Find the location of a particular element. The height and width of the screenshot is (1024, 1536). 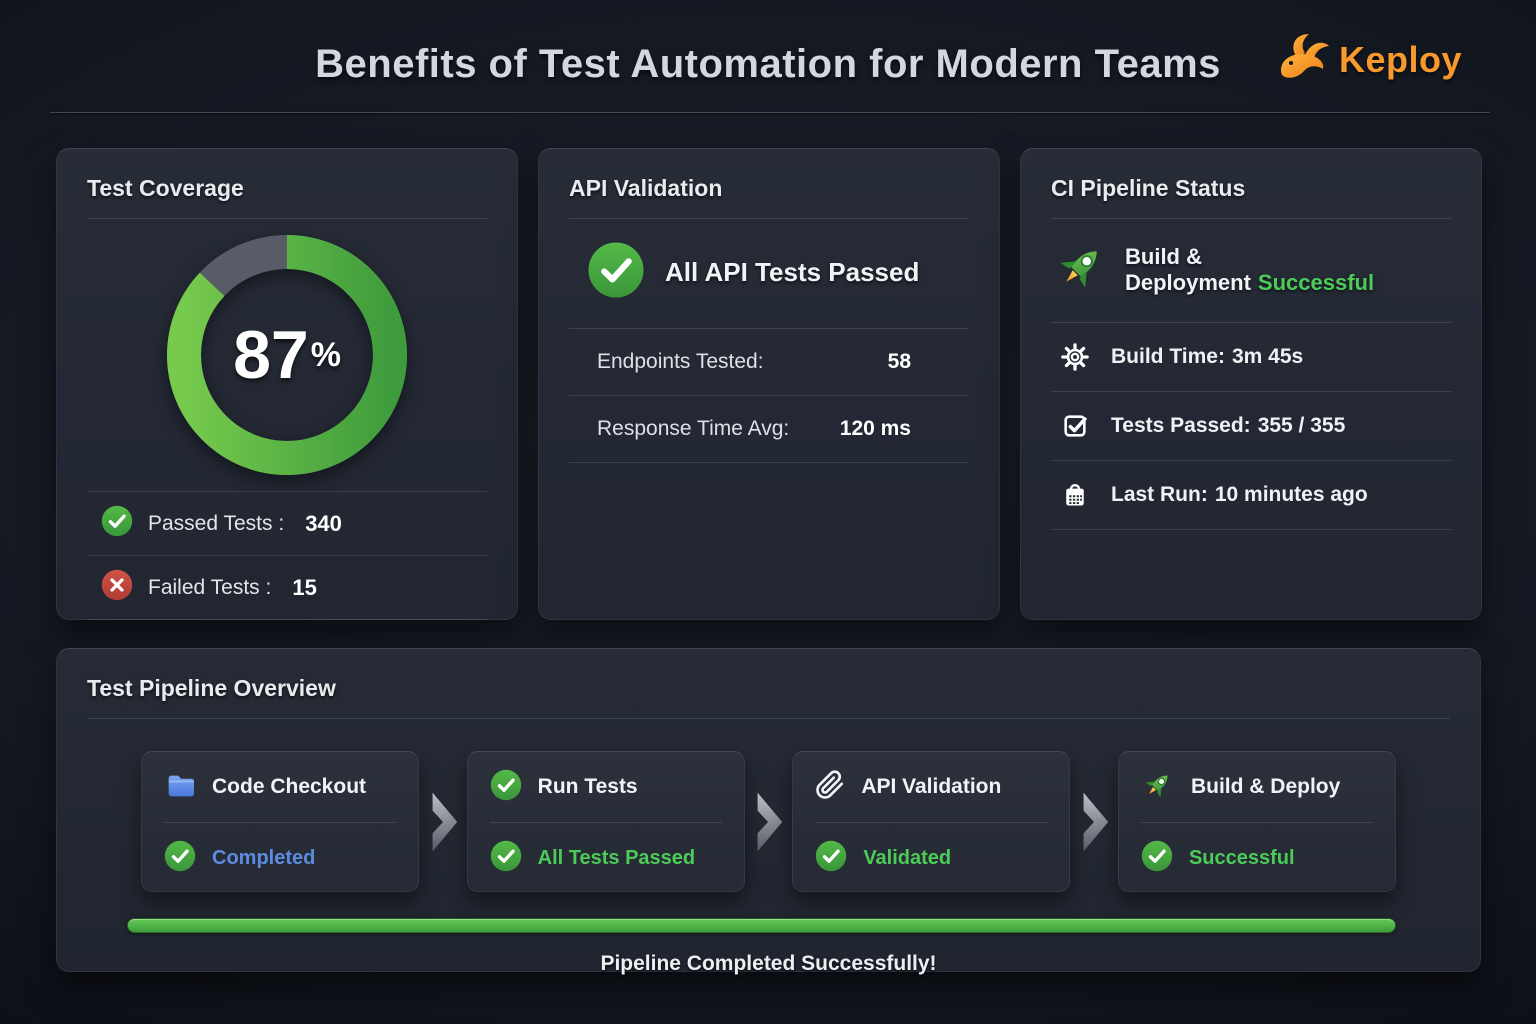

stage-status-row: Completed is located at coordinates (280, 858).